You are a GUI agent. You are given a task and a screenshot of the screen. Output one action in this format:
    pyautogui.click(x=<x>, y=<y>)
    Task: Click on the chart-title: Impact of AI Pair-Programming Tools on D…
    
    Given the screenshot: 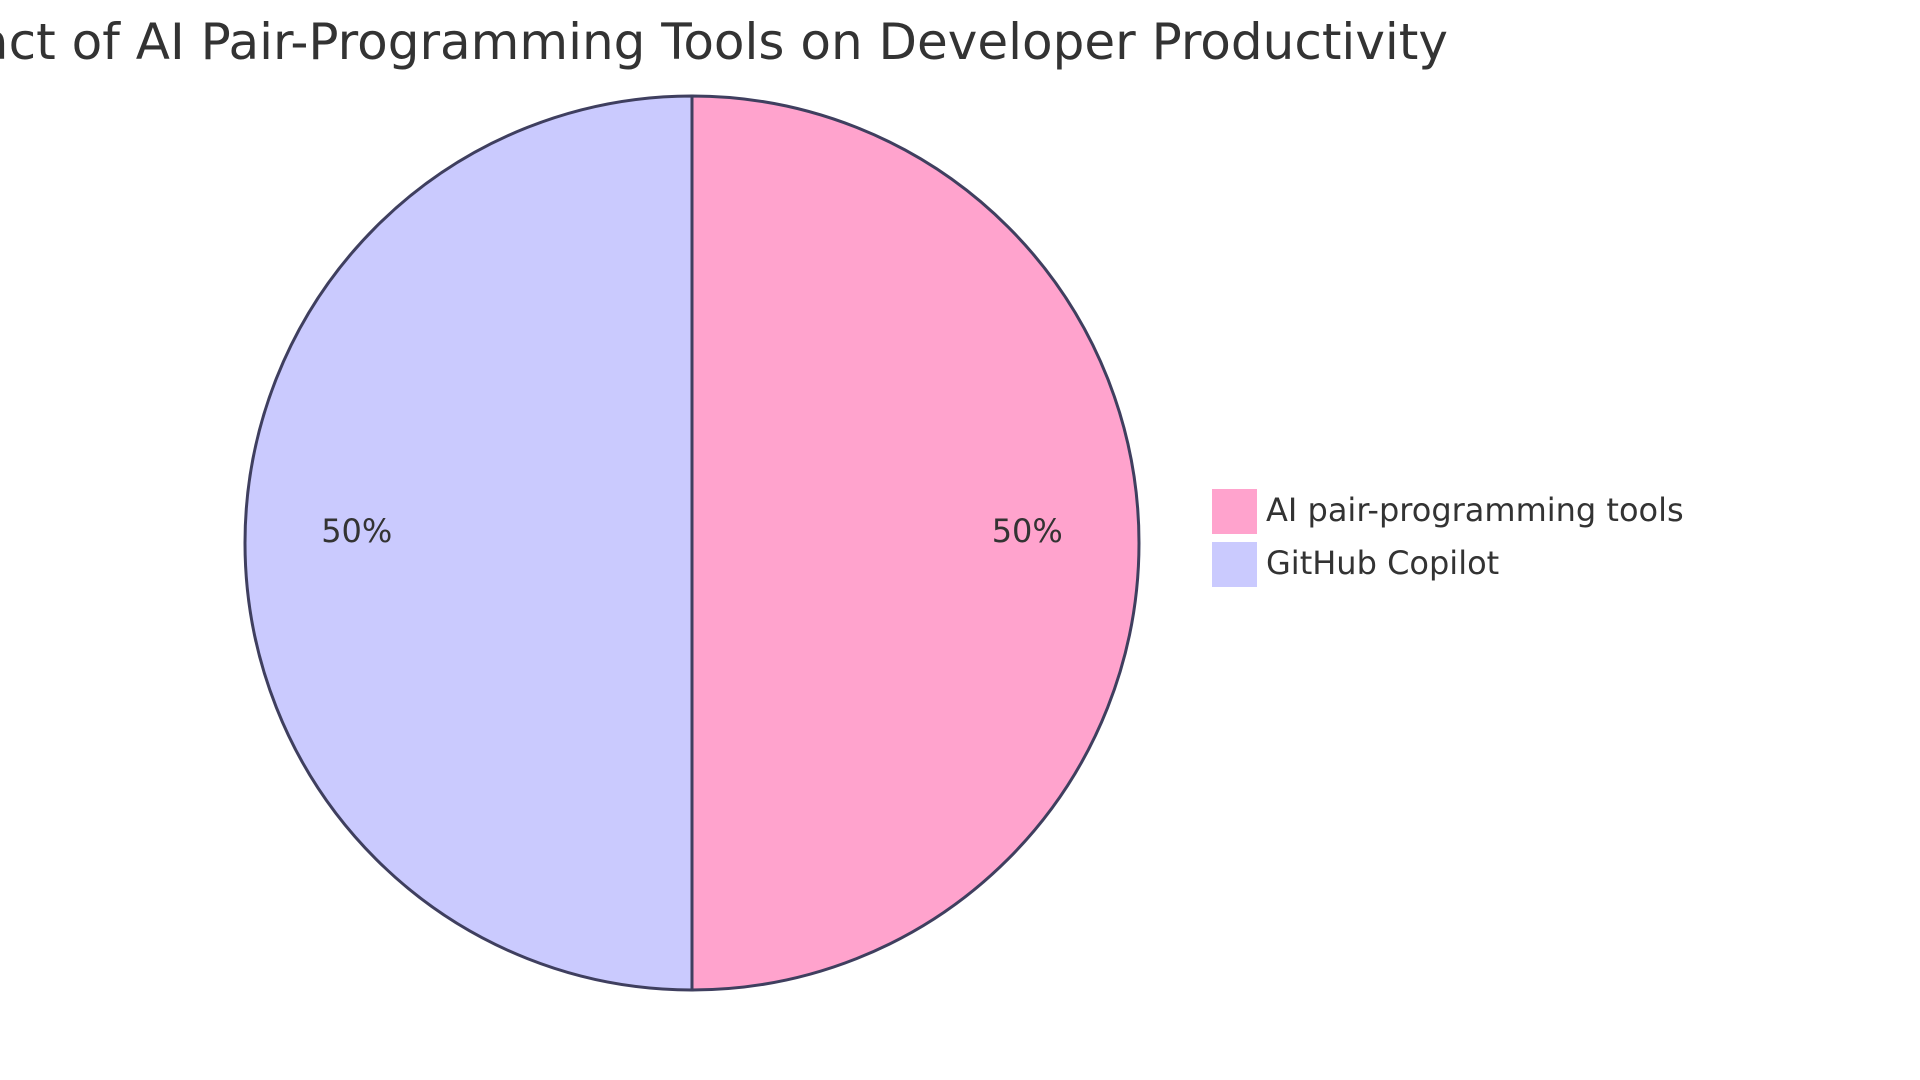 What is the action you would take?
    pyautogui.click(x=724, y=42)
    